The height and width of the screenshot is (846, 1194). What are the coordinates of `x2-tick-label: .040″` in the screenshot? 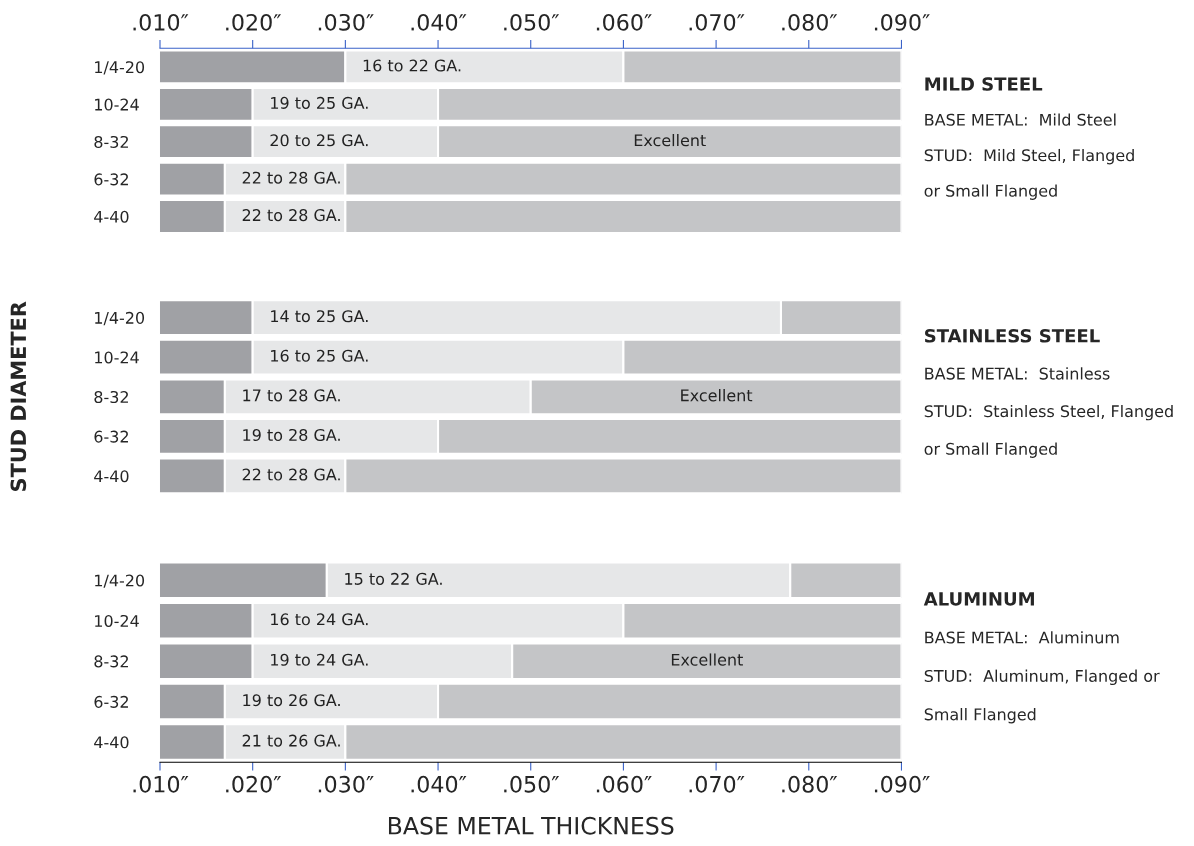 It's located at (439, 22).